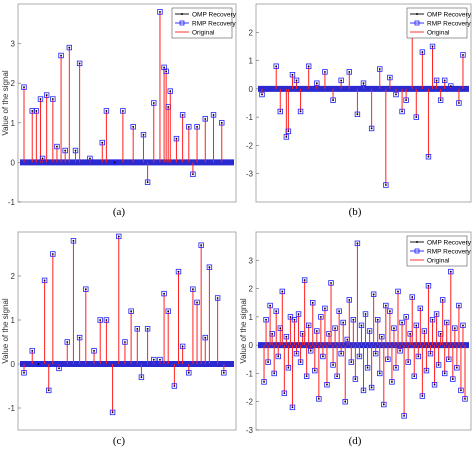 This screenshot has width=474, height=451. I want to click on legend-d: OMP Recovery RMP Recovery Original, so click(439, 251).